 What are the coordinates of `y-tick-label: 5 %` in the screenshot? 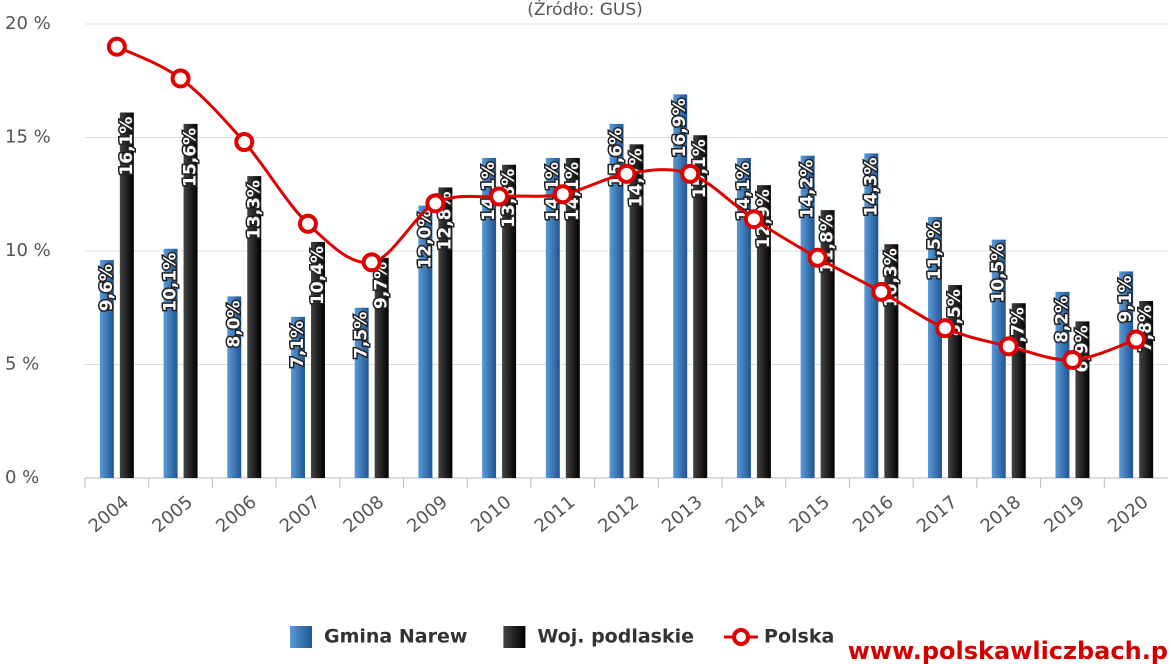 It's located at (22, 364).